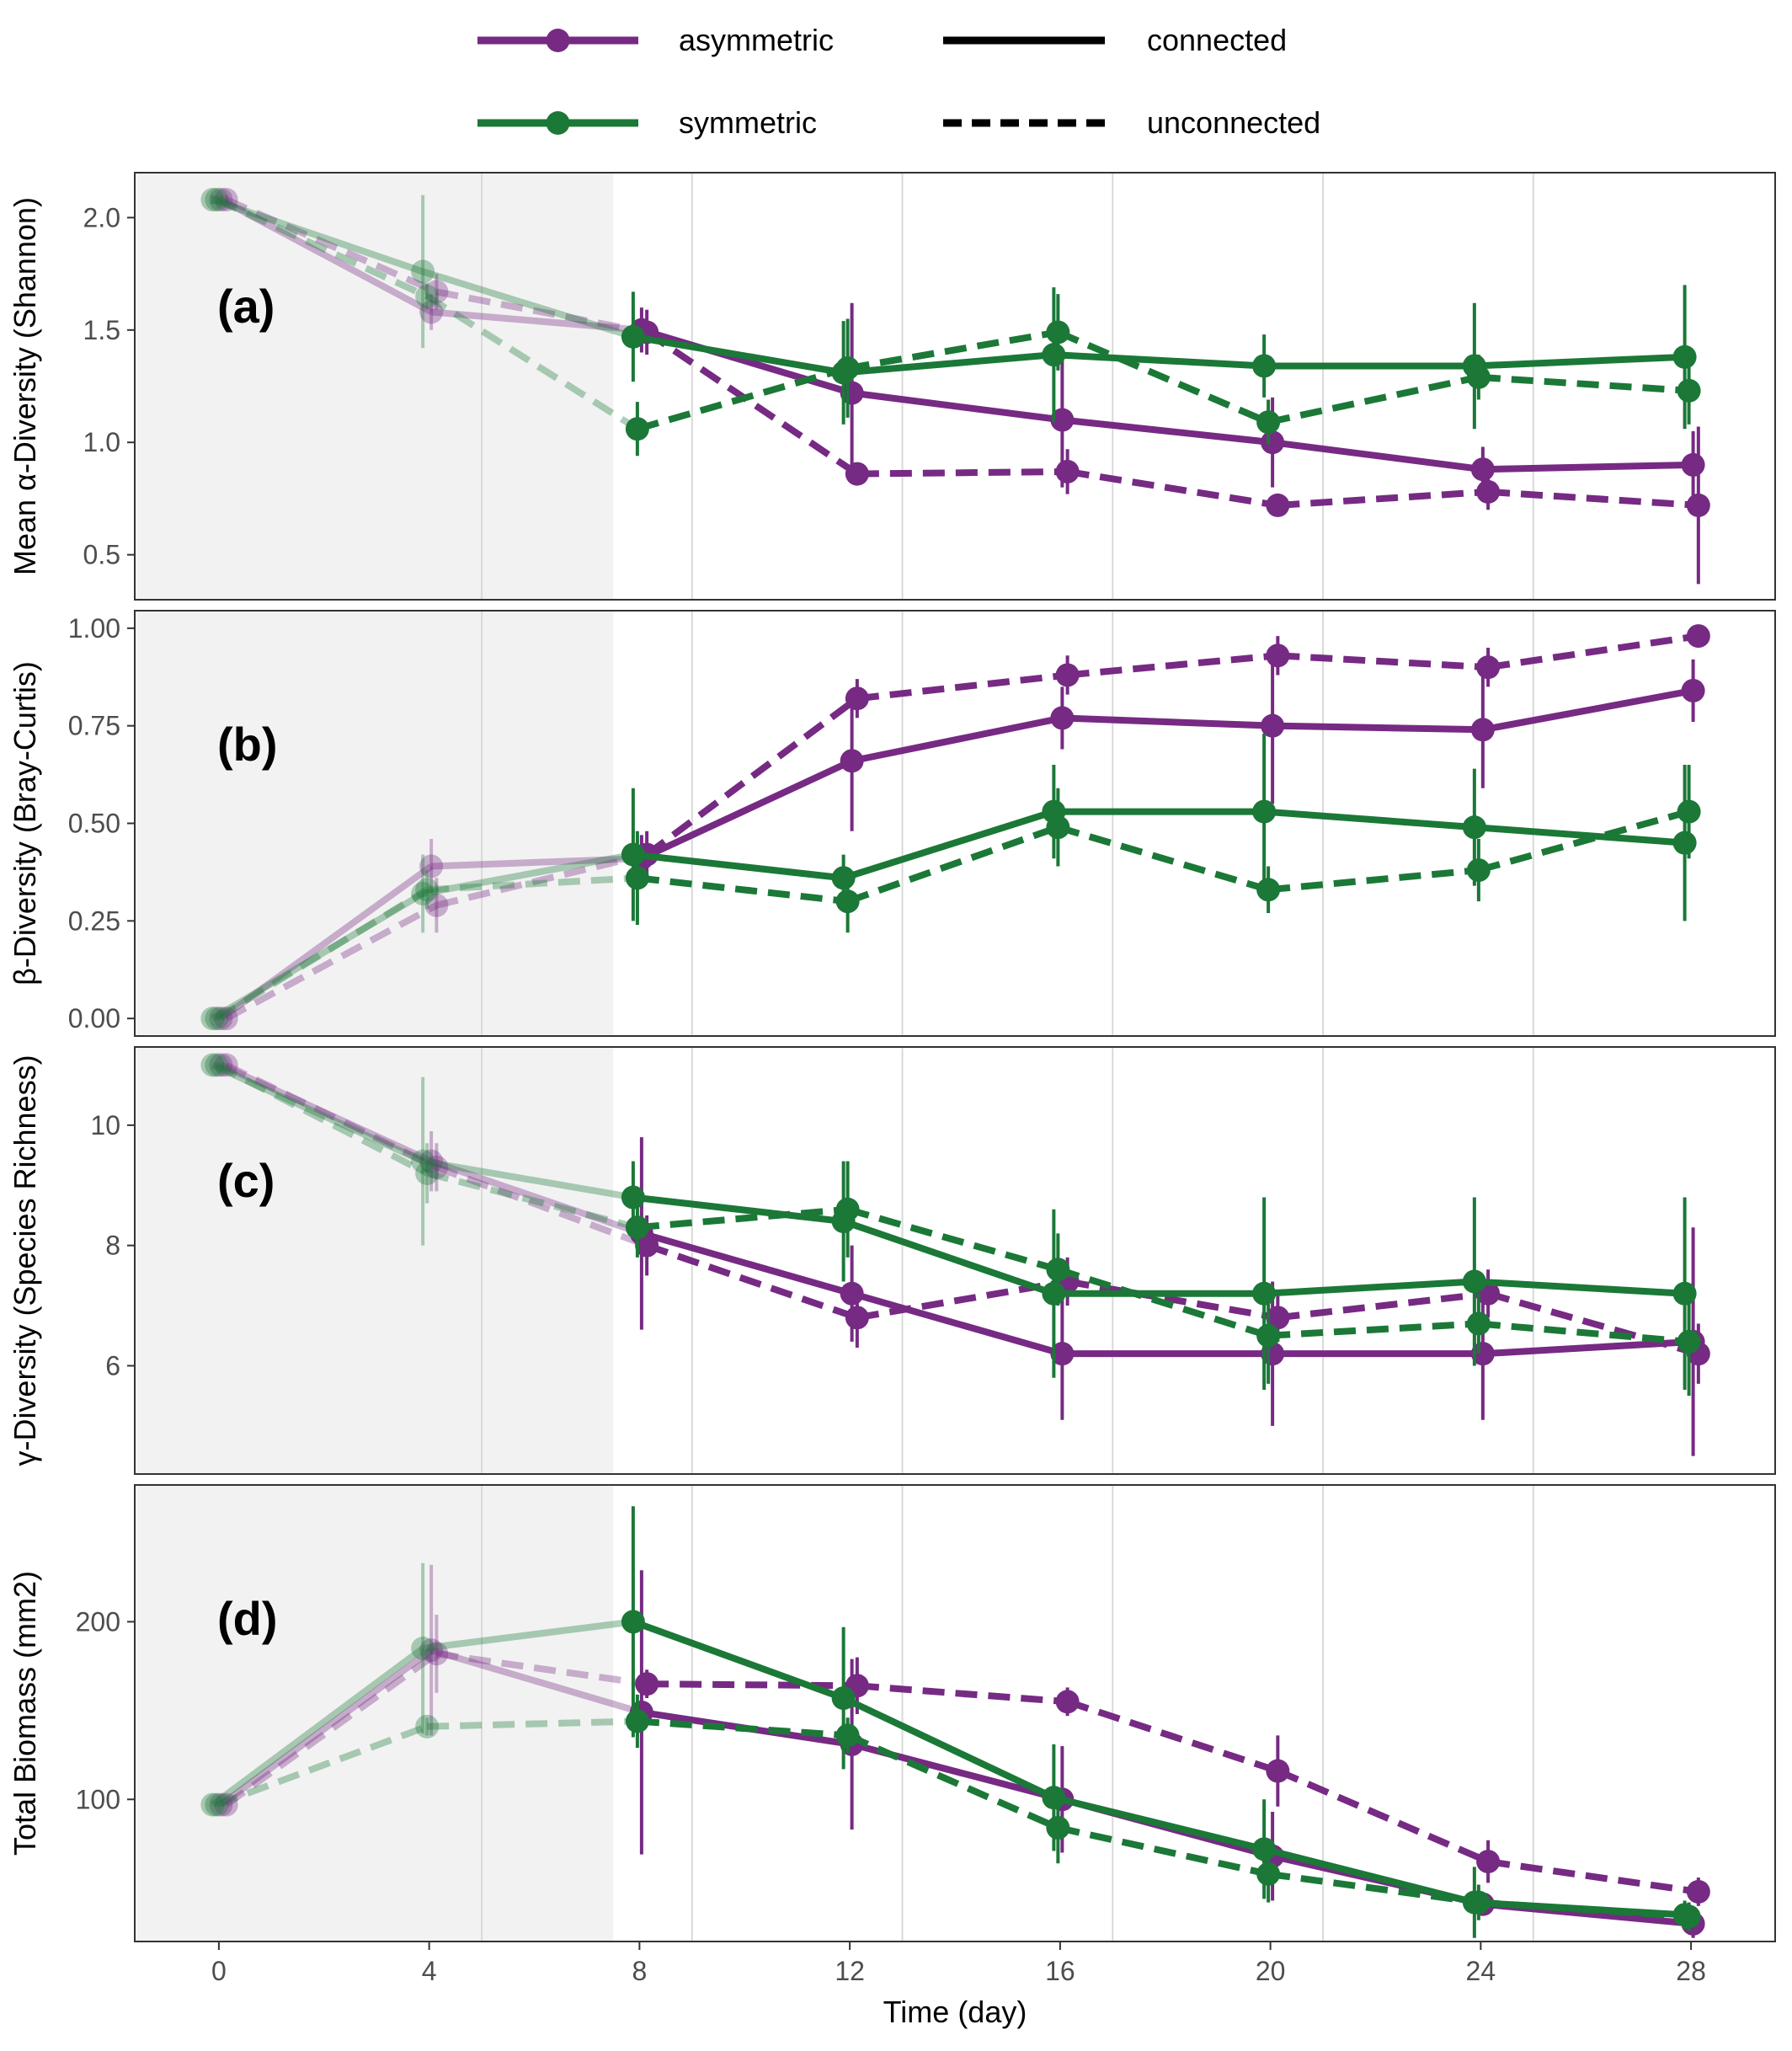 Image resolution: width=1792 pixels, height=2051 pixels. I want to click on panel-label: (c), so click(246, 1180).